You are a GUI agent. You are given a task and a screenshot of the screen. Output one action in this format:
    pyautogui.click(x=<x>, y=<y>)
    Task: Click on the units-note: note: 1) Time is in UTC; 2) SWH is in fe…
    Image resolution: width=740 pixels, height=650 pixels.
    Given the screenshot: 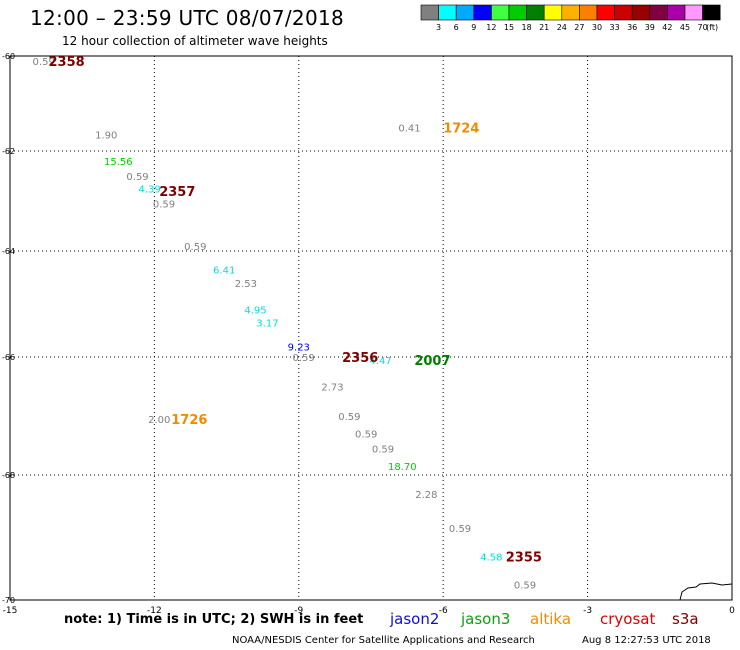 What is the action you would take?
    pyautogui.click(x=214, y=619)
    